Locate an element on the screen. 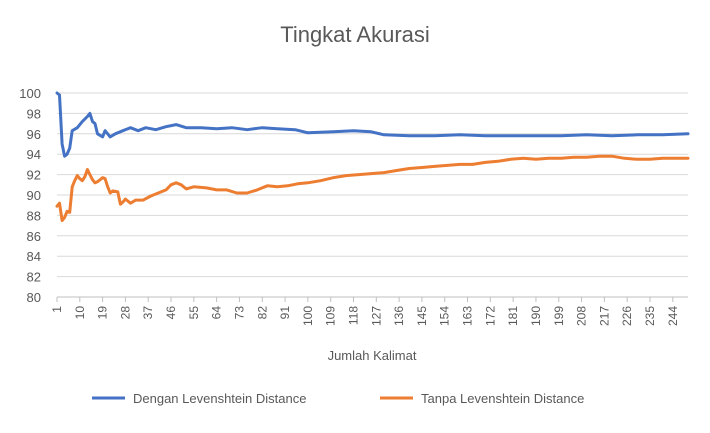 This screenshot has width=710, height=433. x-tick-label: 163 is located at coordinates (468, 316).